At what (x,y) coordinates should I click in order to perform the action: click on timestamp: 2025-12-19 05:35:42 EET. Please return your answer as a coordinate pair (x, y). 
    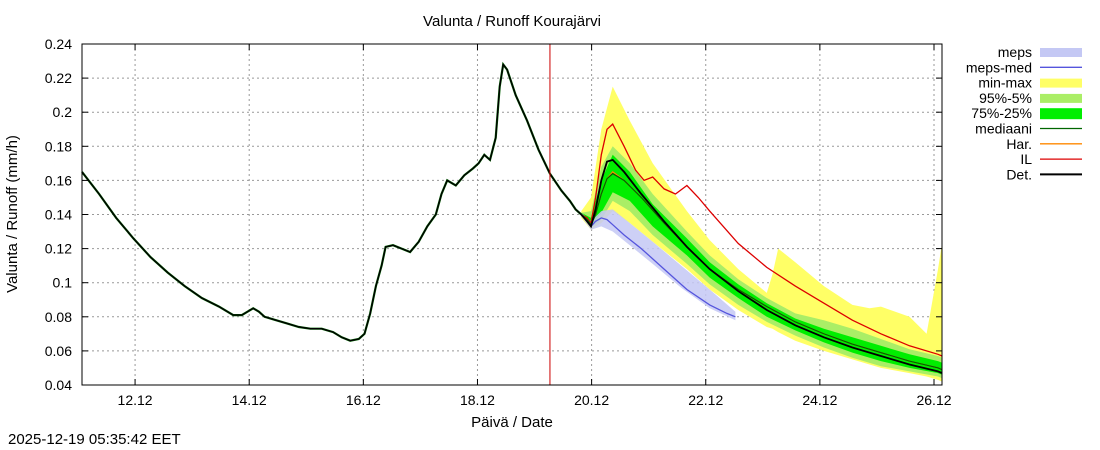
    Looking at the image, I should click on (94, 439).